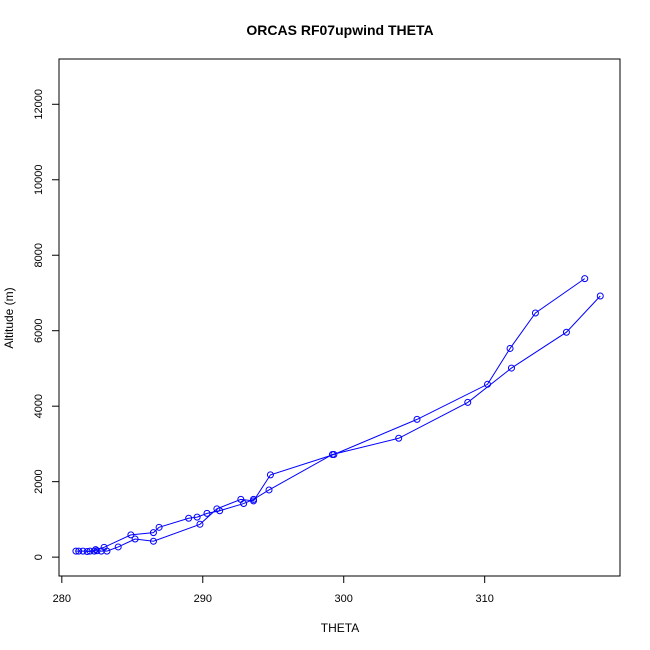  What do you see at coordinates (39, 104) in the screenshot?
I see `y-tick-label: 12000` at bounding box center [39, 104].